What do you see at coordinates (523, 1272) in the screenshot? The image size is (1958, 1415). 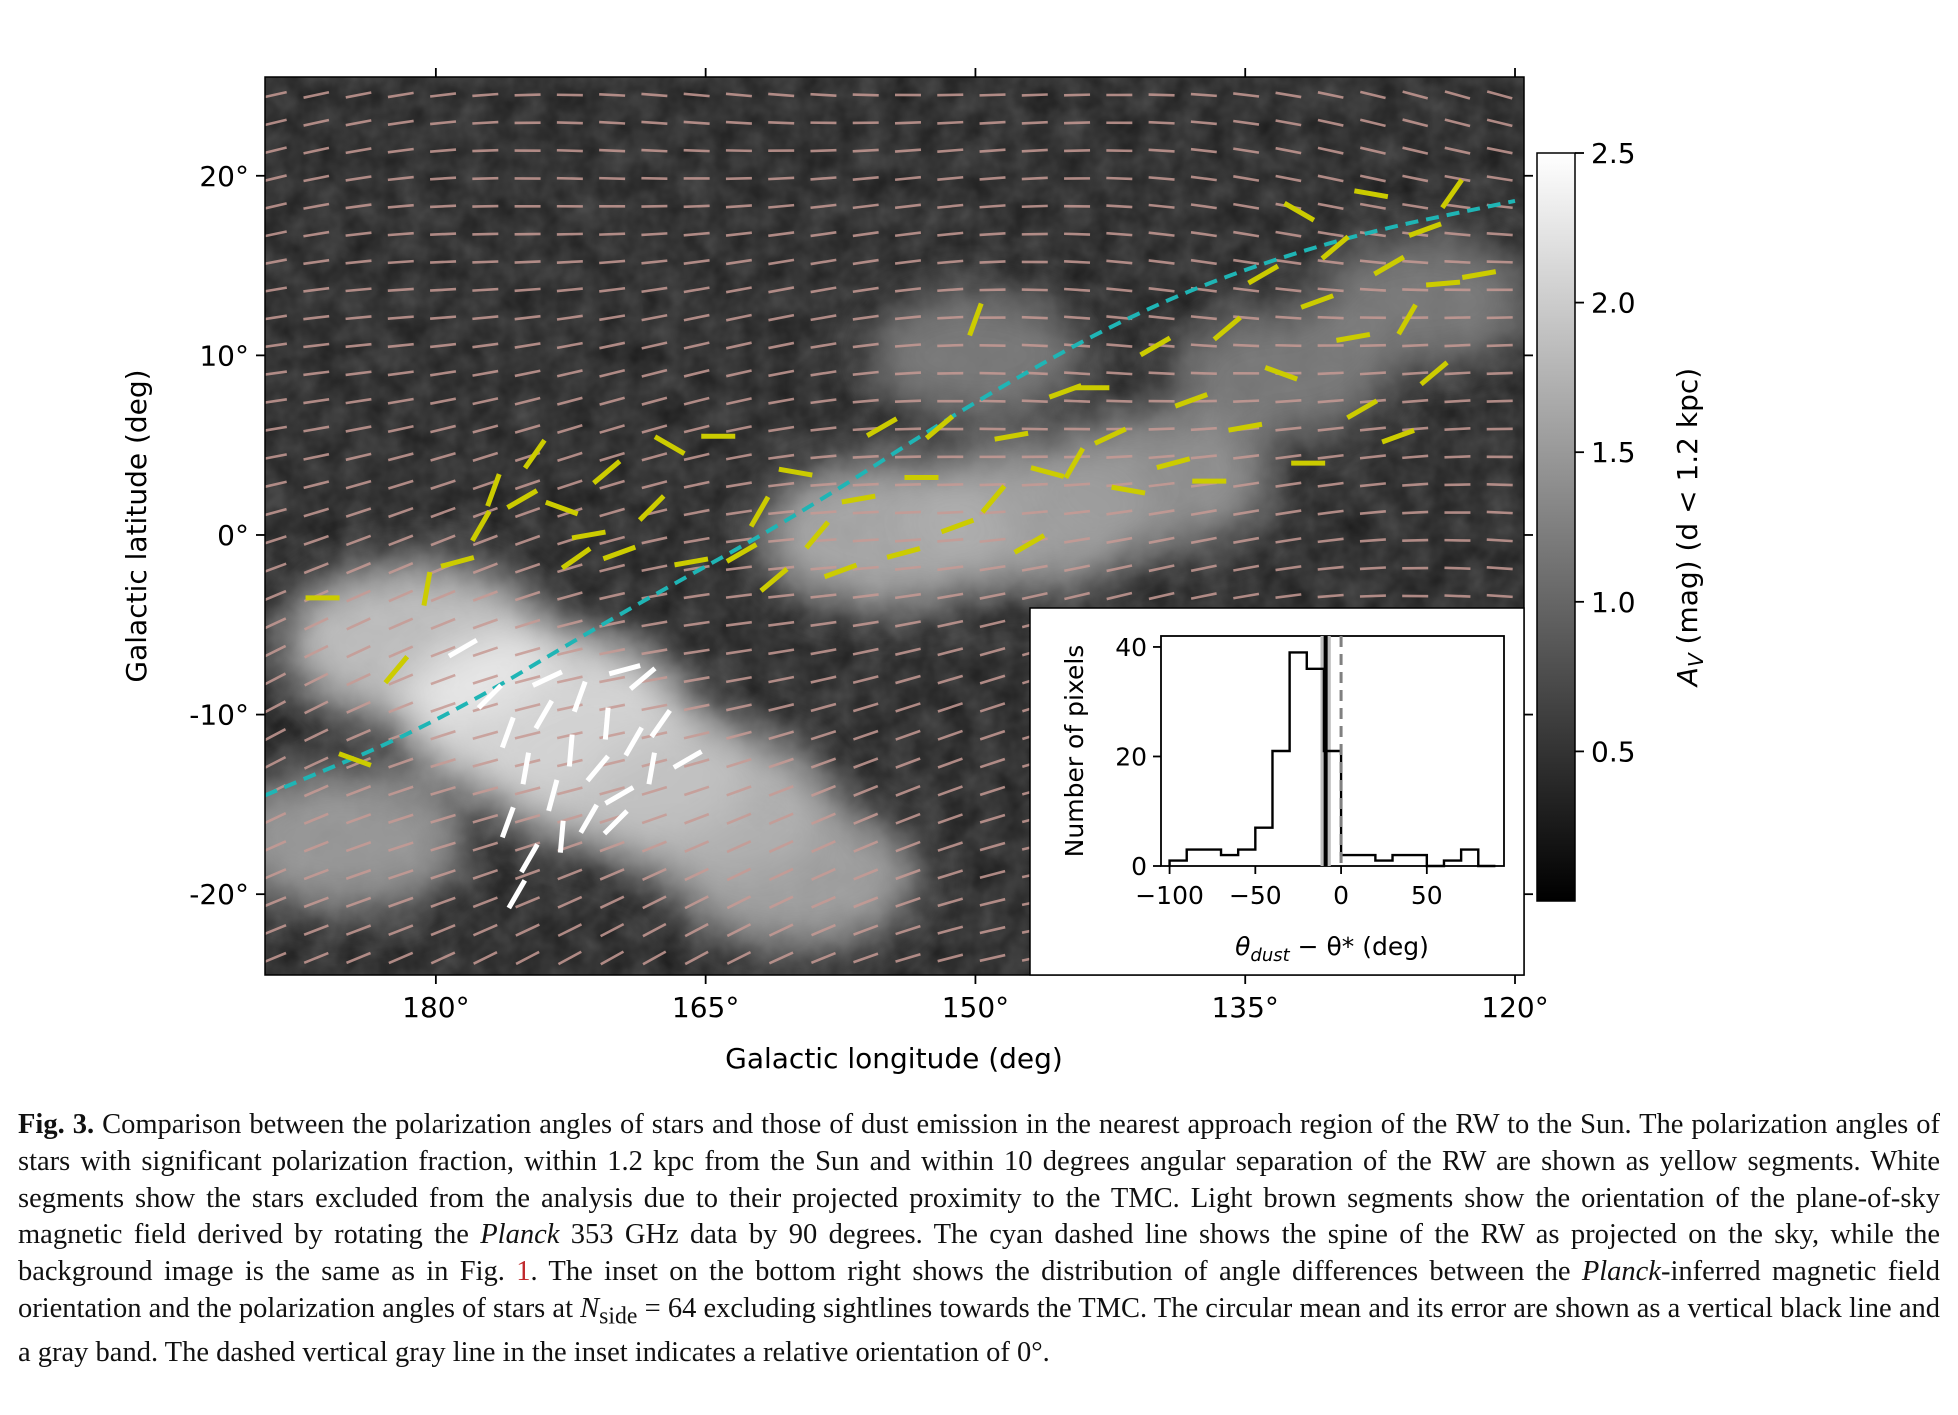 I see `caption-figure-ref: 1` at bounding box center [523, 1272].